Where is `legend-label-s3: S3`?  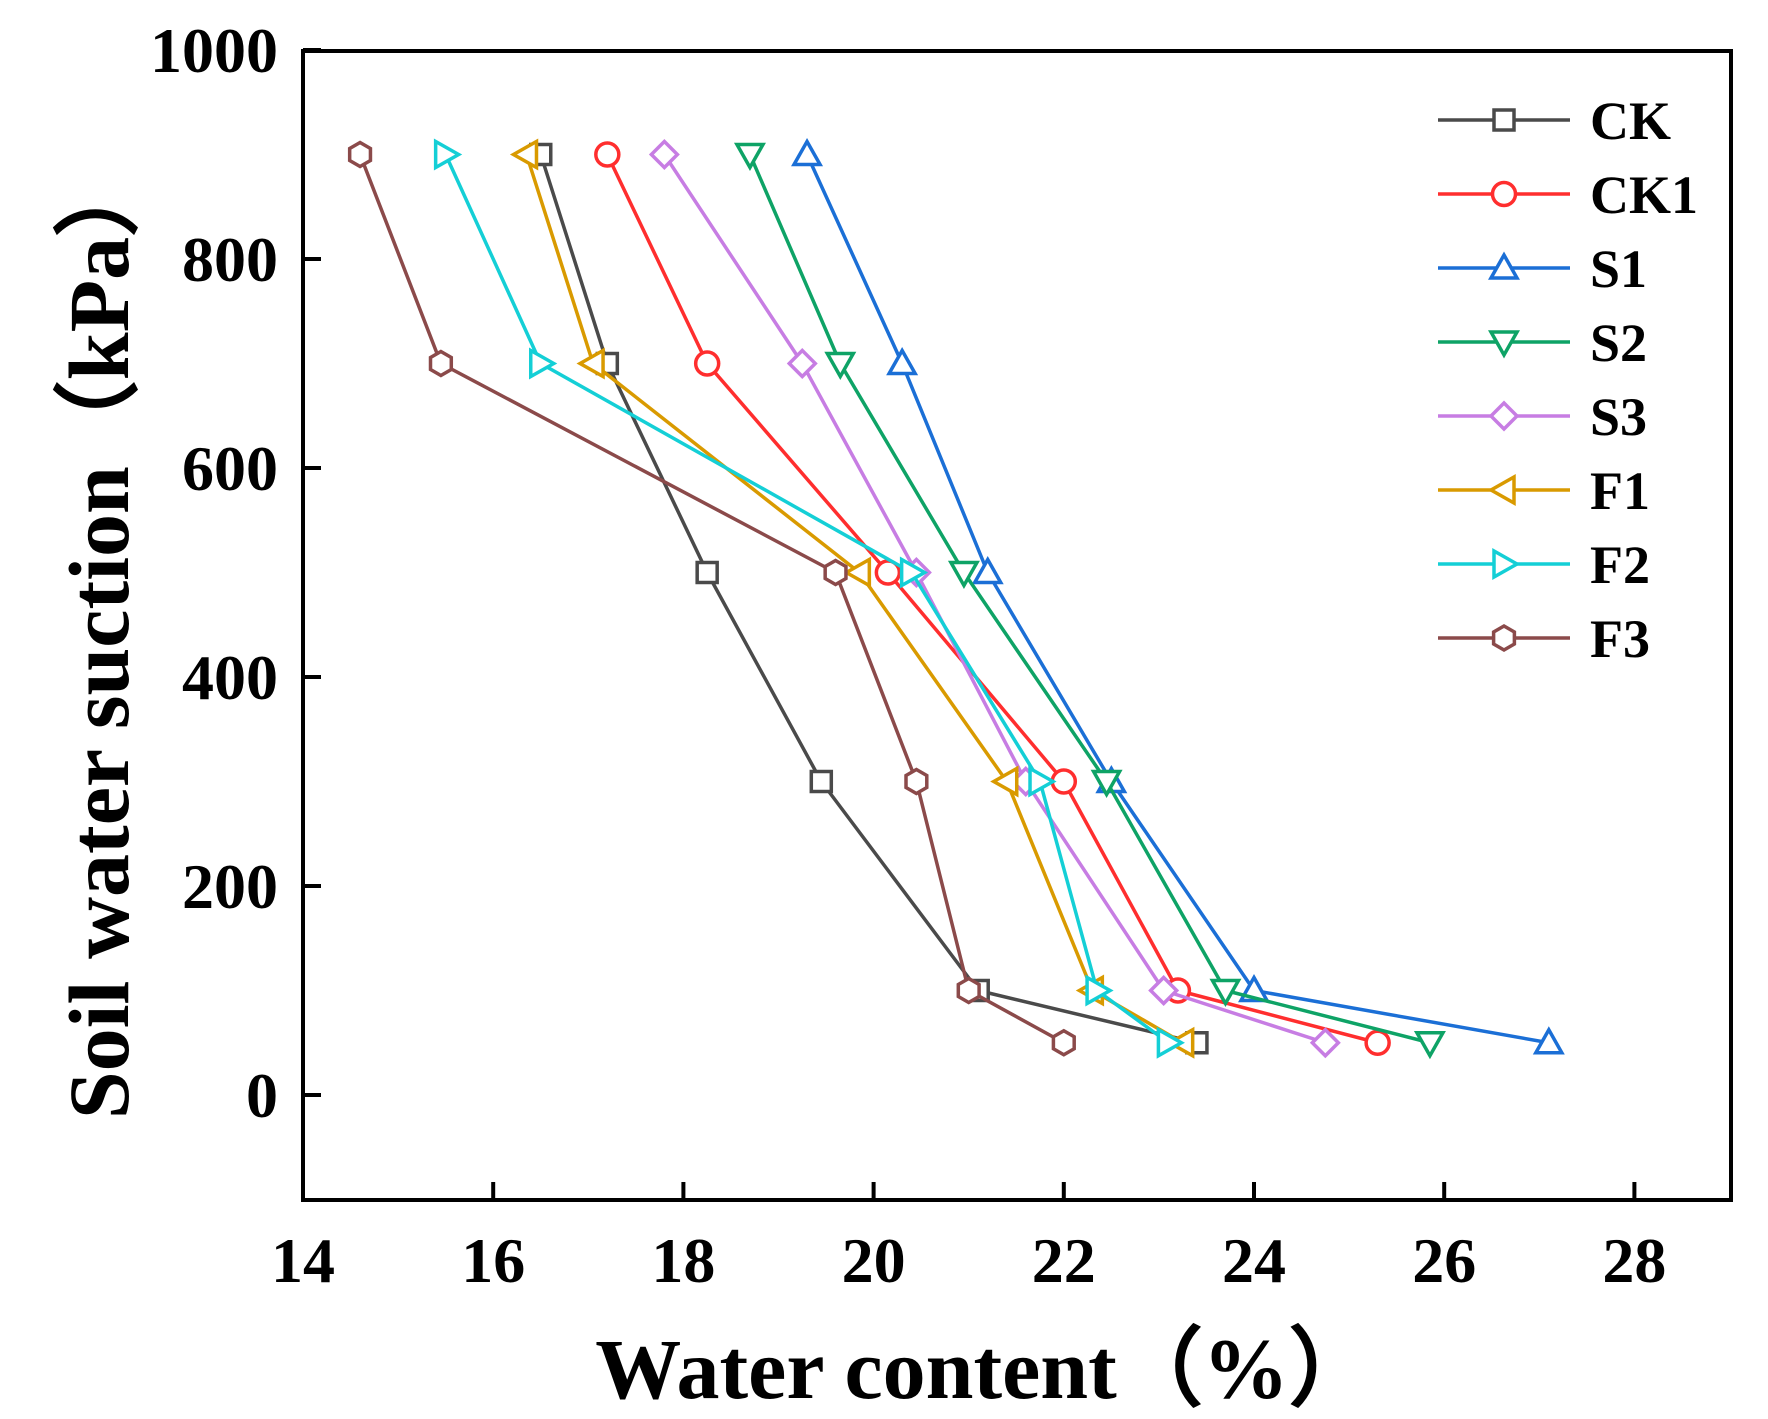
legend-label-s3: S3 is located at coordinates (1618, 417).